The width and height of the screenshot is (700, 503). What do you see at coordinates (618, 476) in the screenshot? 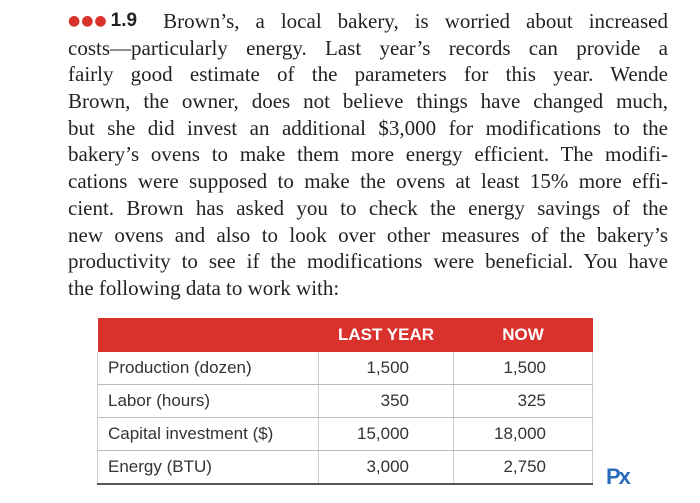
I see `logo: Px` at bounding box center [618, 476].